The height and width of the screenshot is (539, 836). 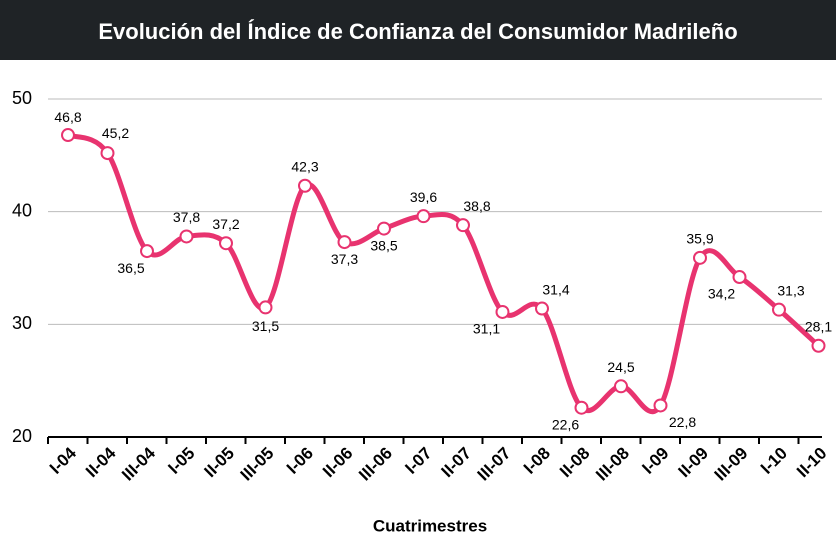 I want to click on x-tick-label: I-07, so click(x=418, y=461).